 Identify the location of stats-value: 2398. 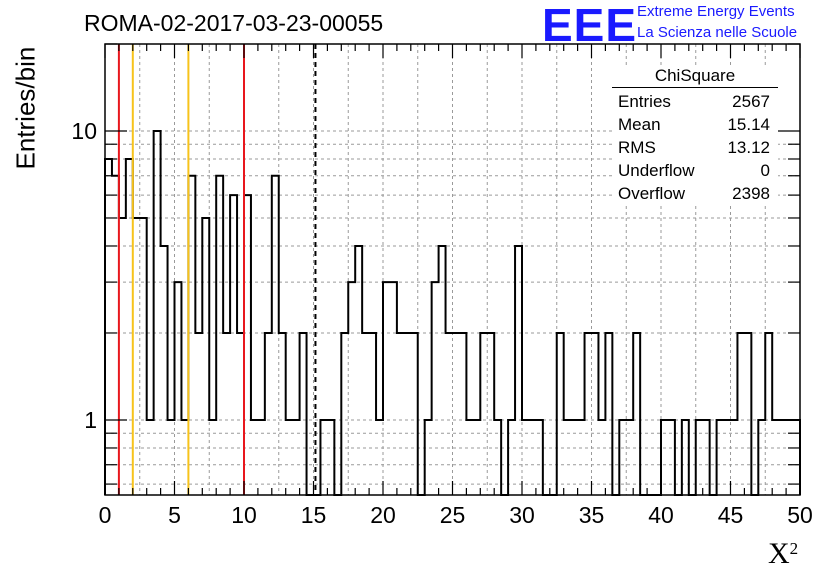
(751, 193).